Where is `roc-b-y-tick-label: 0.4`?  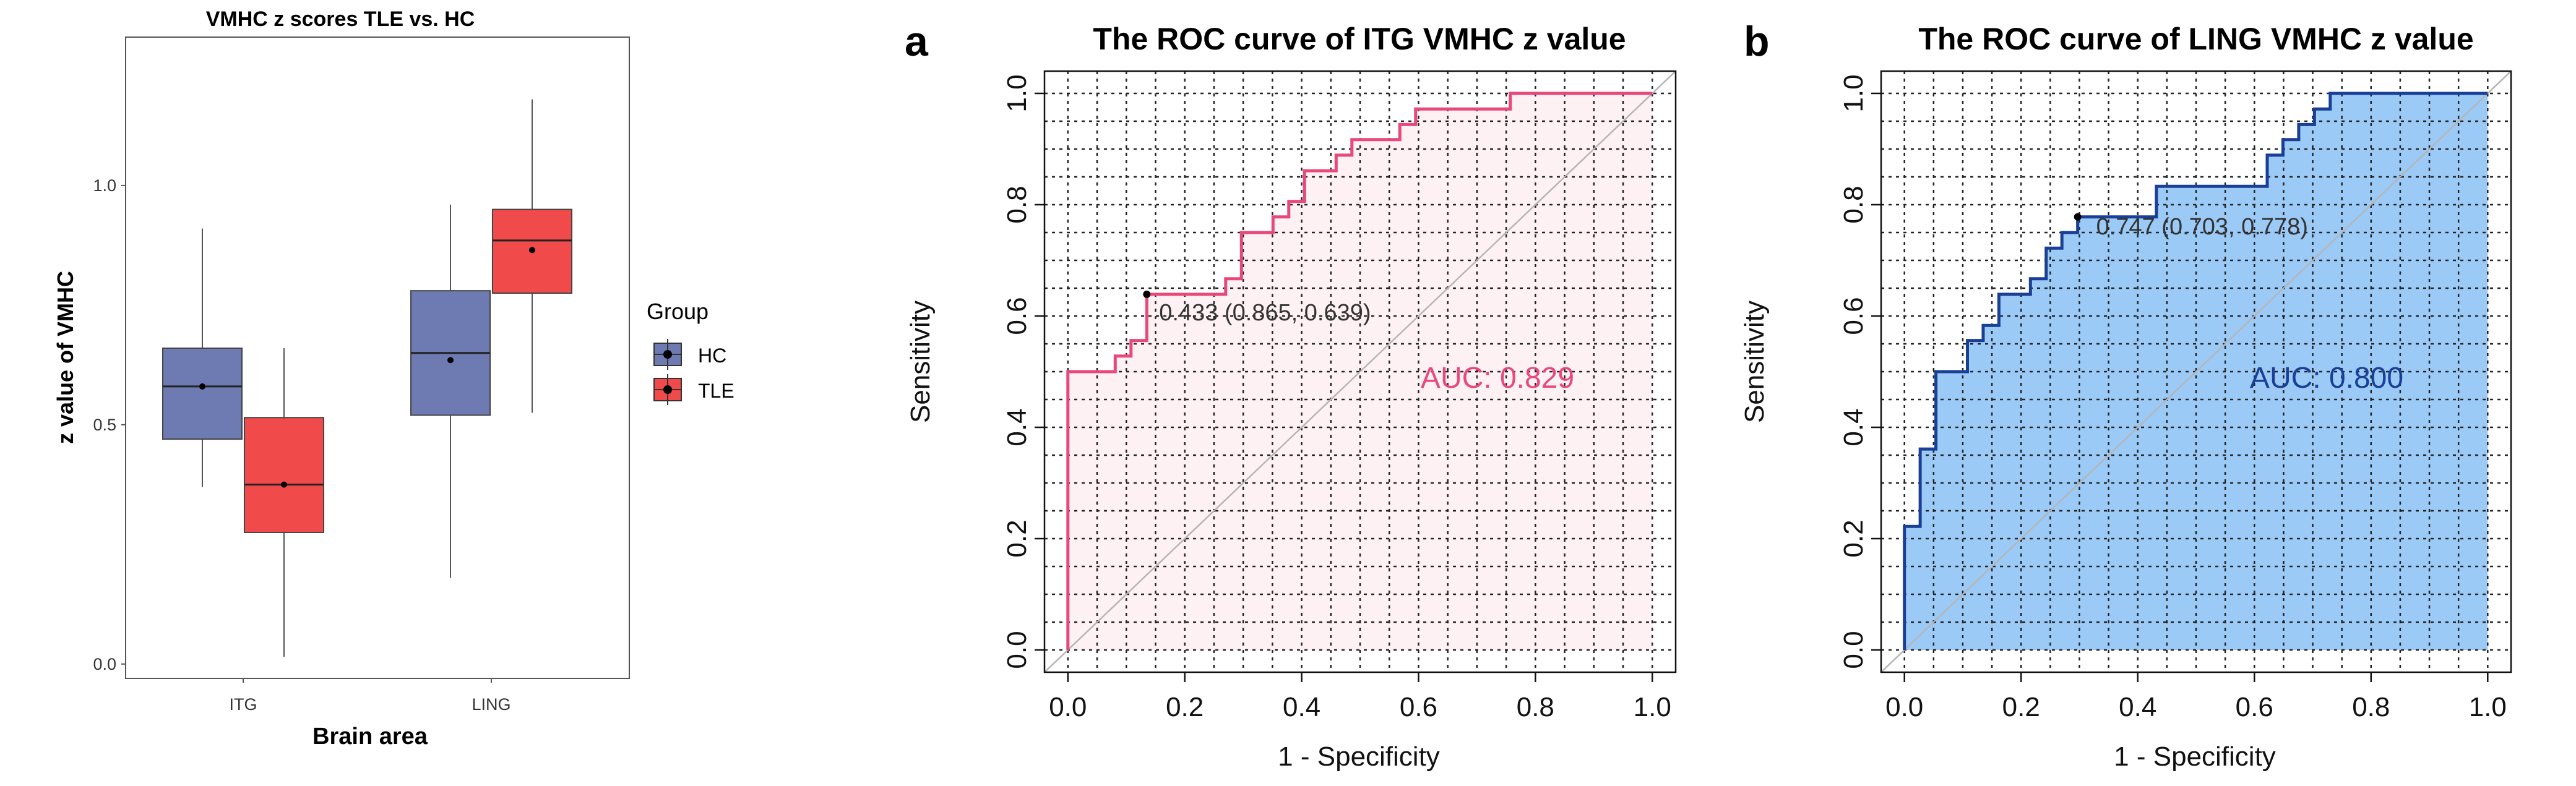
roc-b-y-tick-label: 0.4 is located at coordinates (1853, 427).